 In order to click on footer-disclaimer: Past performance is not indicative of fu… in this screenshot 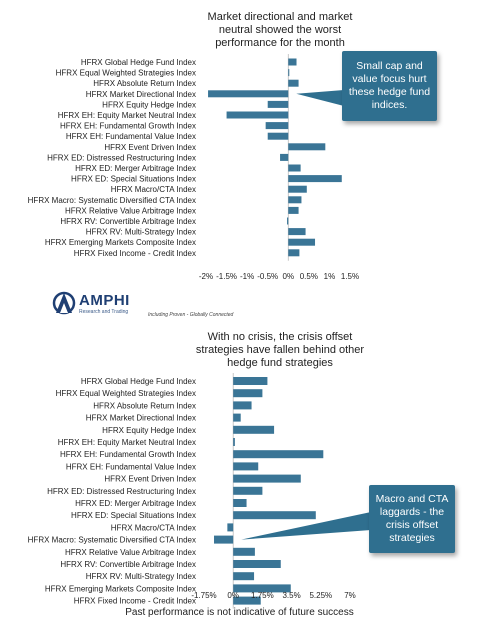, I will do `click(239, 612)`.